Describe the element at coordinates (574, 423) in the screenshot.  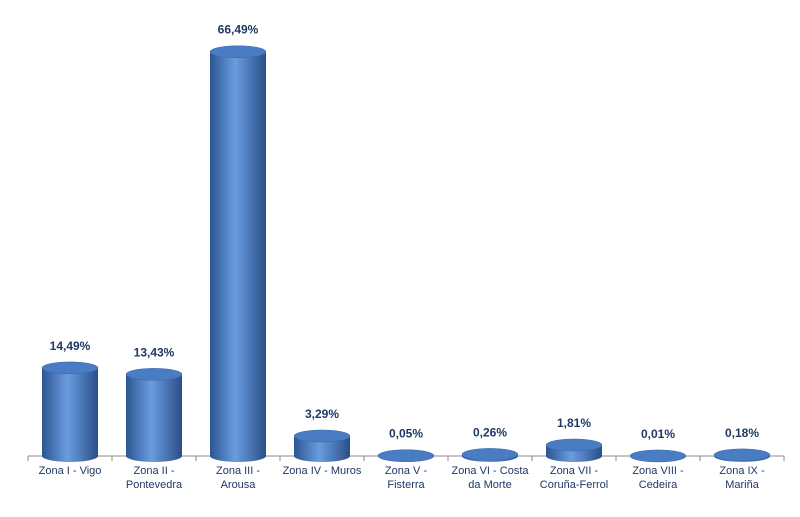
I see `value-label: 1,81%` at that location.